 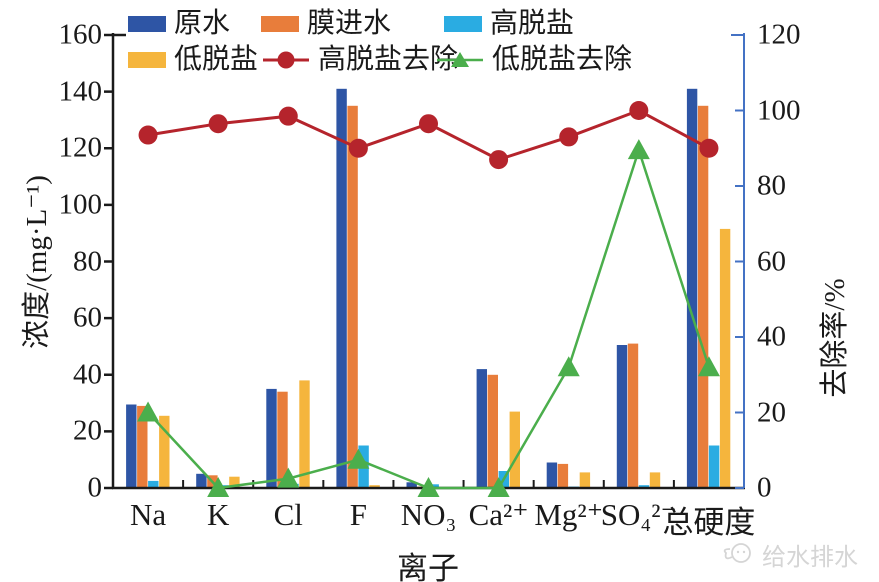 What do you see at coordinates (568, 366) in the screenshot?
I see `marker-low-desal-removal-mg` at bounding box center [568, 366].